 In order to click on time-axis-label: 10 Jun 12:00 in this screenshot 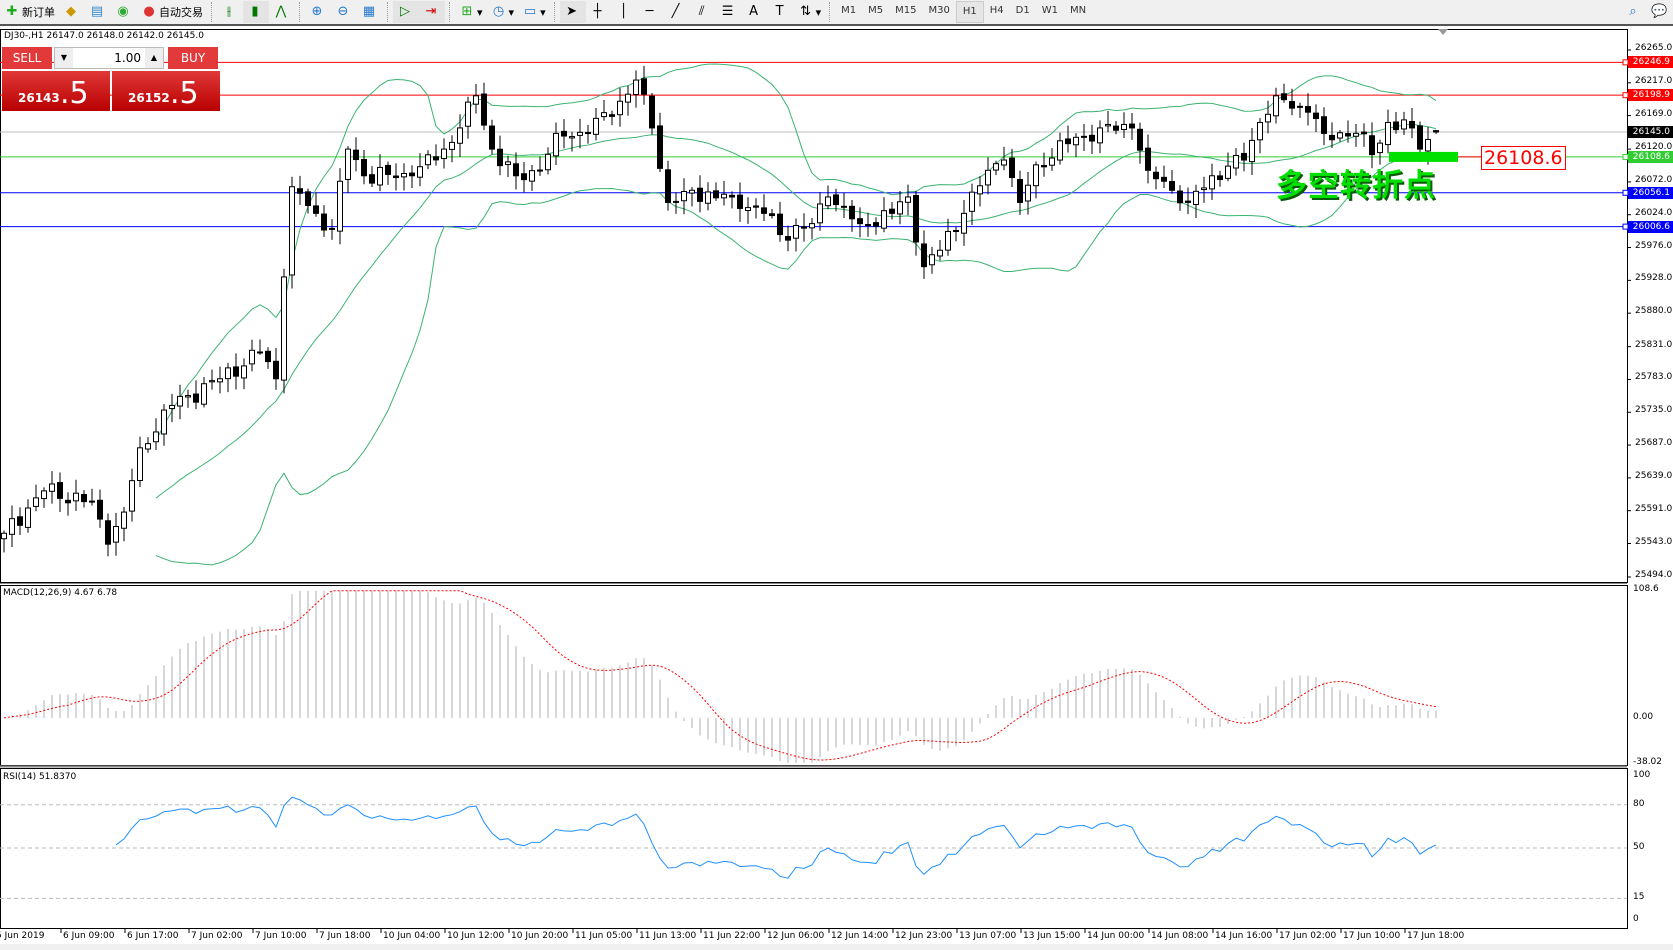, I will do `click(476, 936)`.